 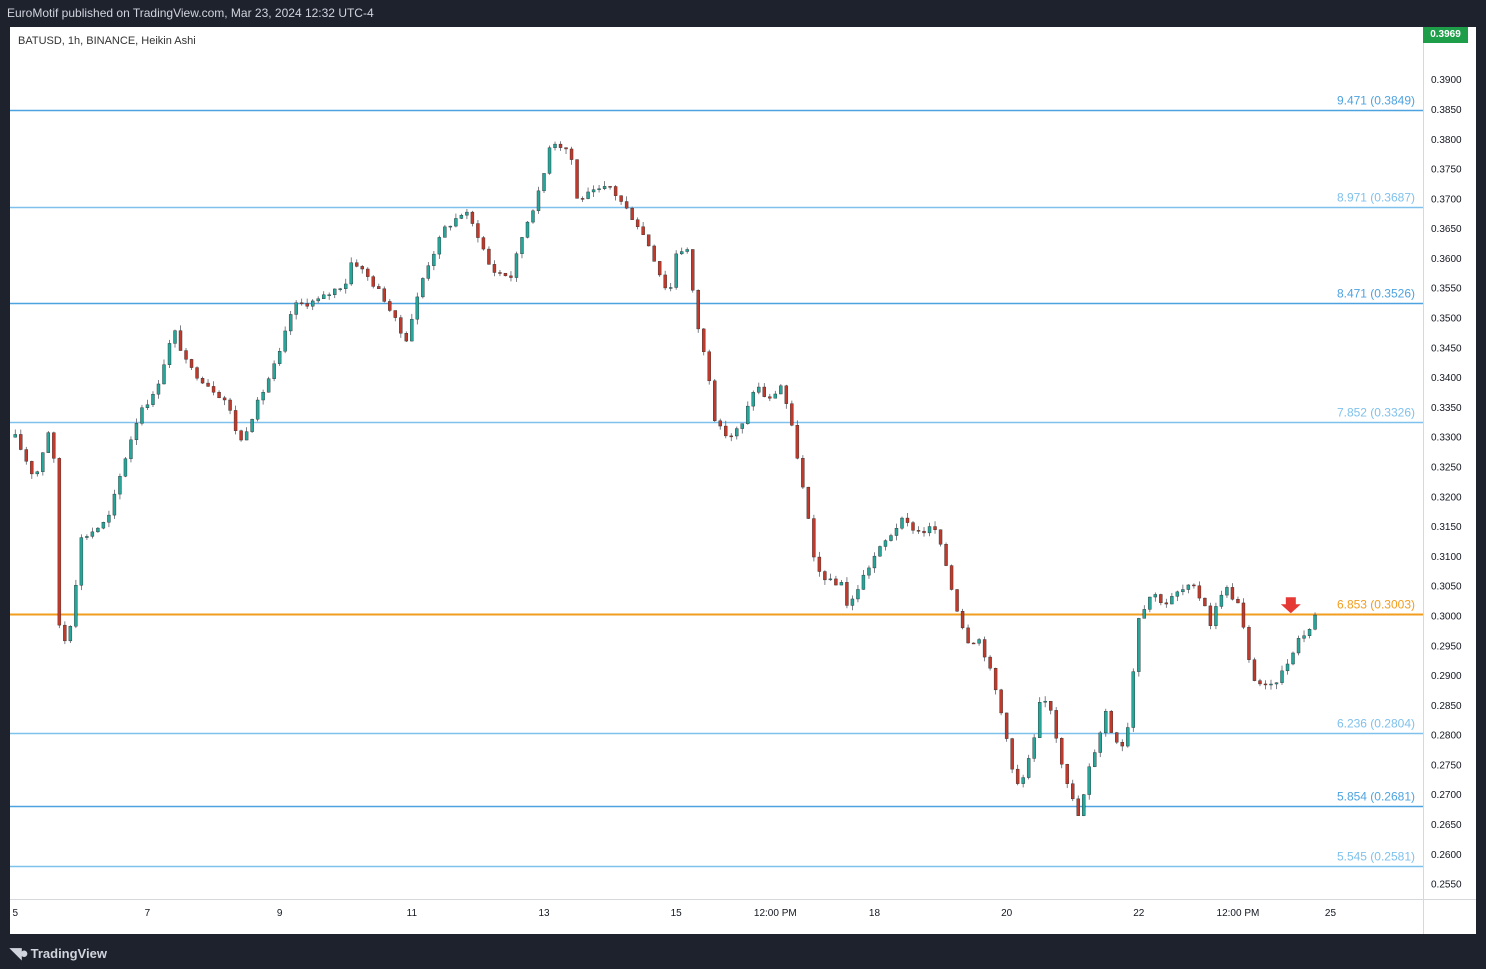 I want to click on time-tick-label: 13, so click(x=544, y=913).